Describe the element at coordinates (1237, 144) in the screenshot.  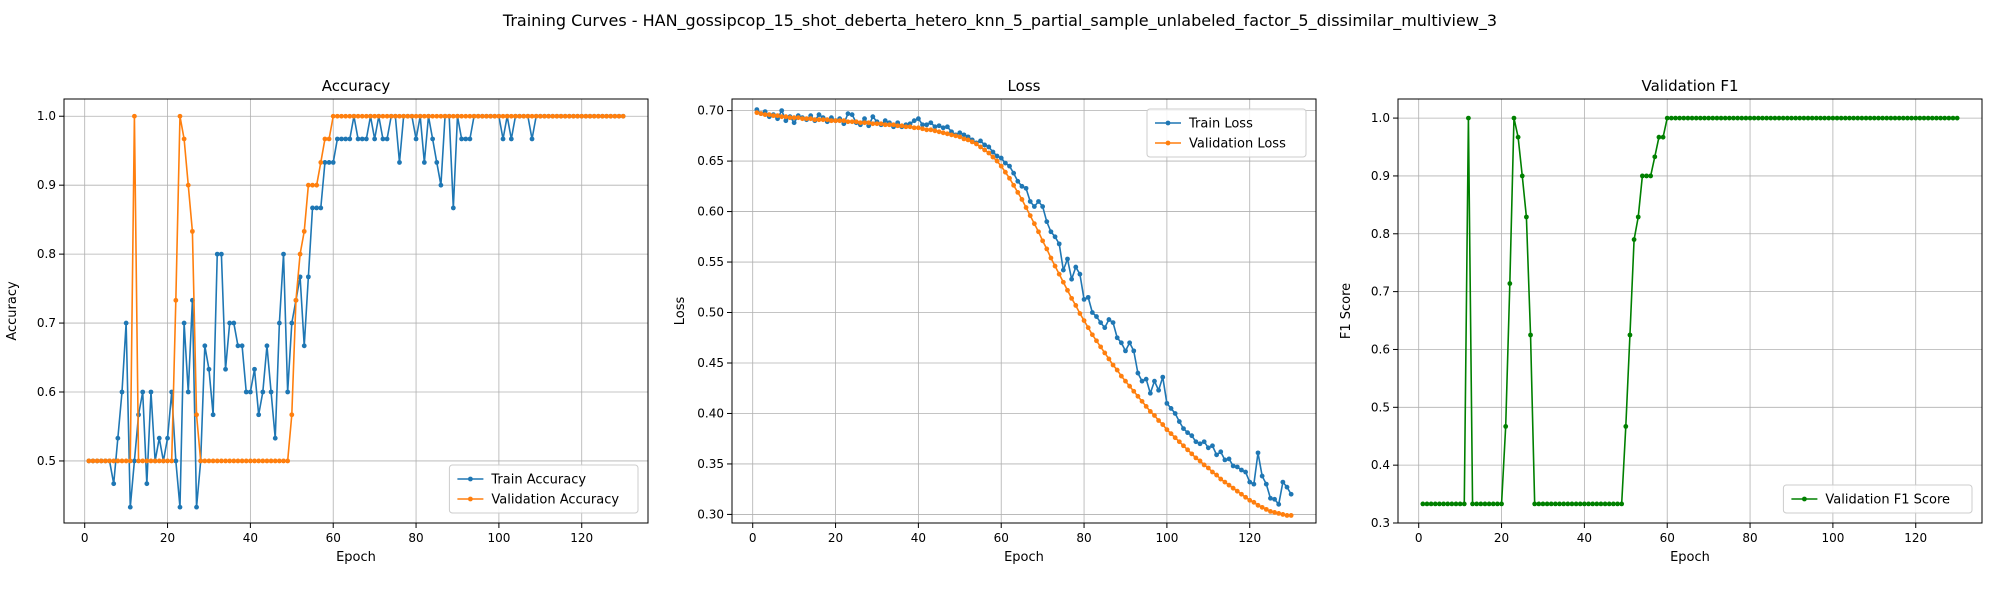
I see `legend-label: Validation Loss` at that location.